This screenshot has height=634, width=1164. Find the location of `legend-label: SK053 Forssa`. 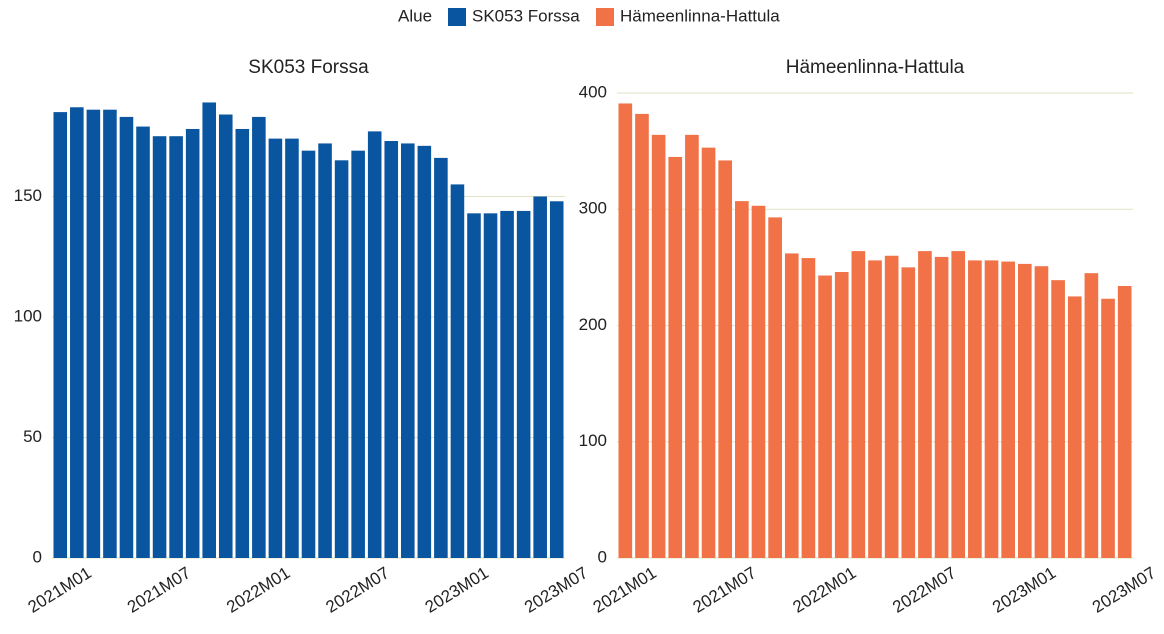

legend-label: SK053 Forssa is located at coordinates (526, 15).